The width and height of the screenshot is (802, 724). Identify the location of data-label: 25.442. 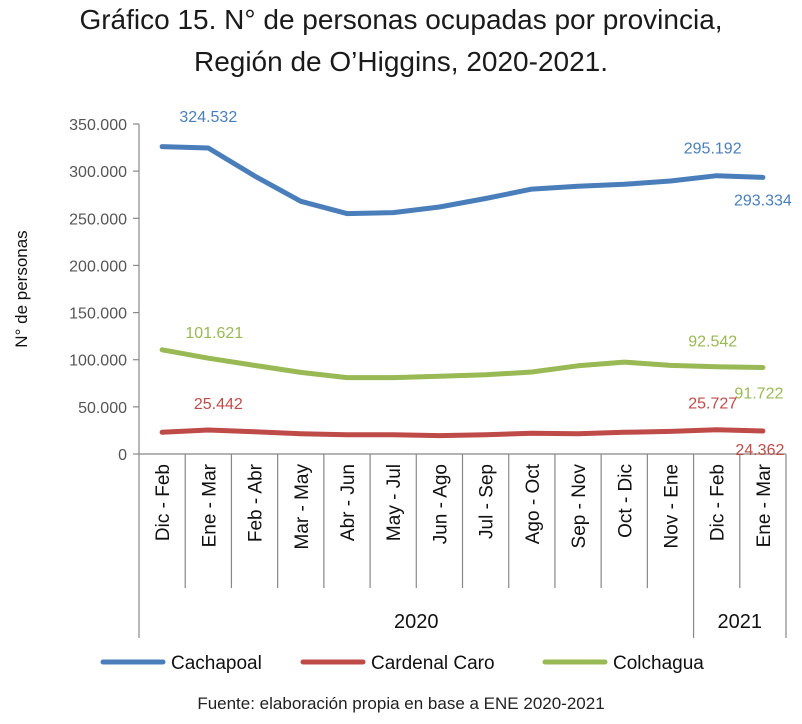
(218, 404).